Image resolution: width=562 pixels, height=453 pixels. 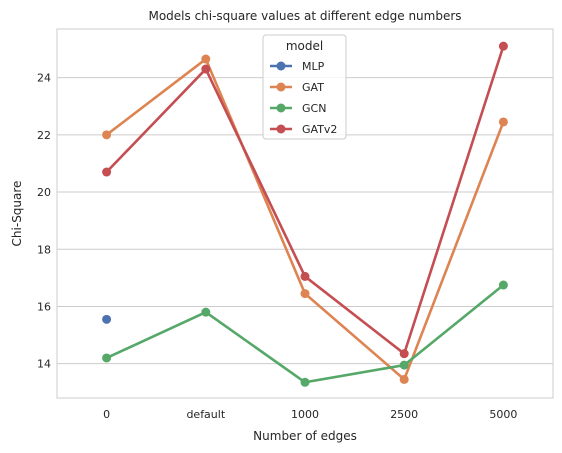 I want to click on legend: model MLP GAT GCN GATv2, so click(x=304, y=87).